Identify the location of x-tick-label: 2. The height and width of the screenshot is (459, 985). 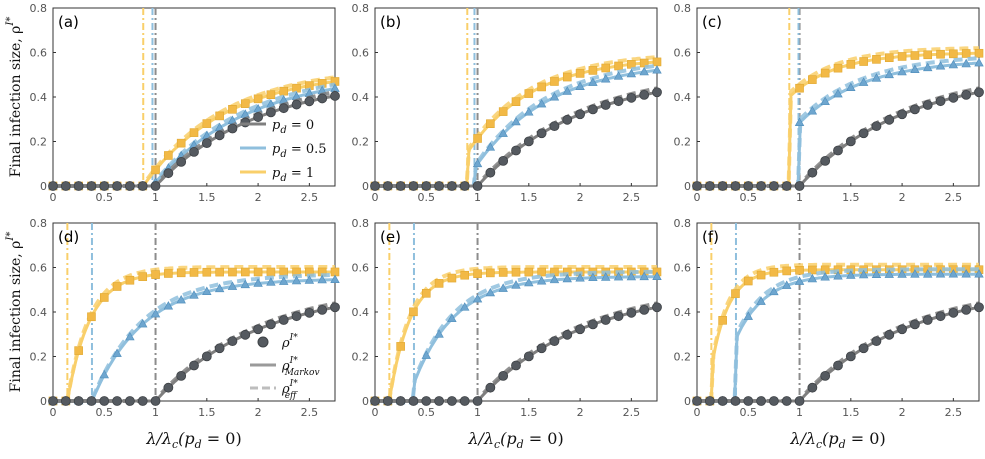
(580, 412).